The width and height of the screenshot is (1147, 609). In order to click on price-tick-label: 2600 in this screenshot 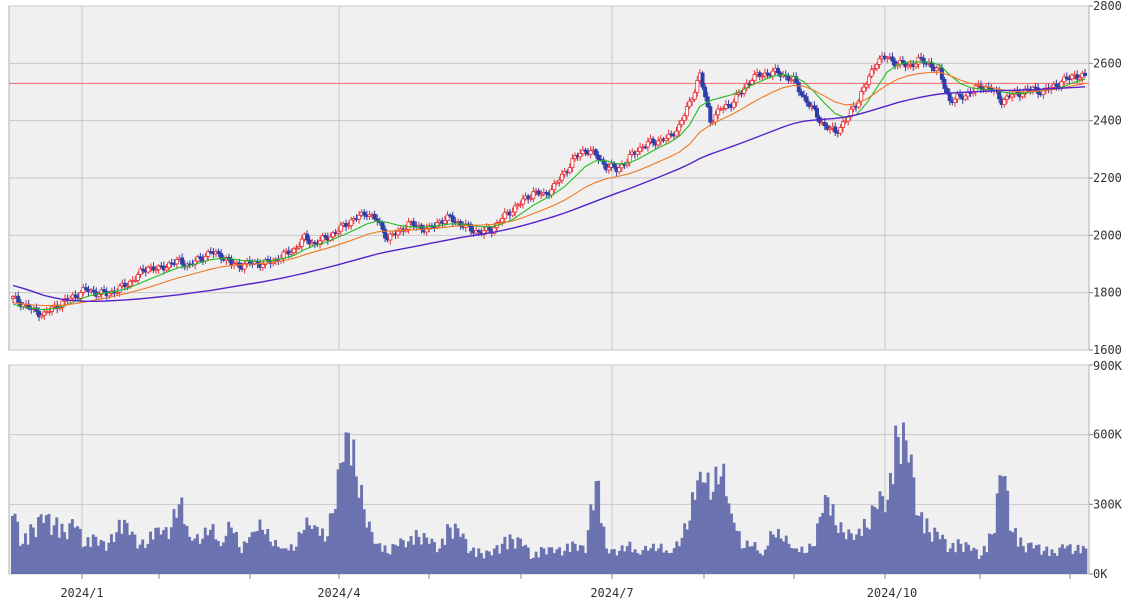, I will do `click(1107, 63)`.